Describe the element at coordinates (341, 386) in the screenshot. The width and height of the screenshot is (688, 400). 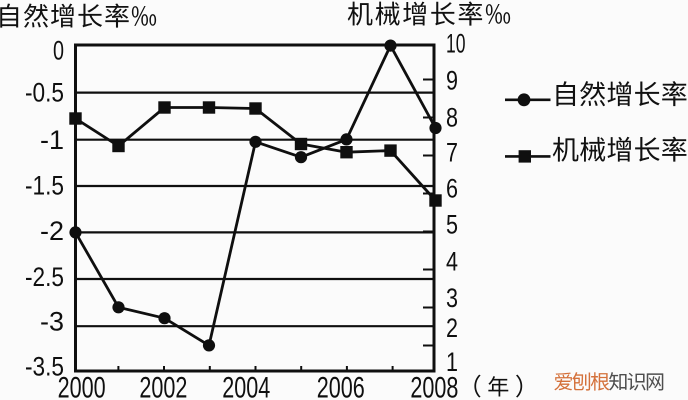
I see `svg-text: 2006` at that location.